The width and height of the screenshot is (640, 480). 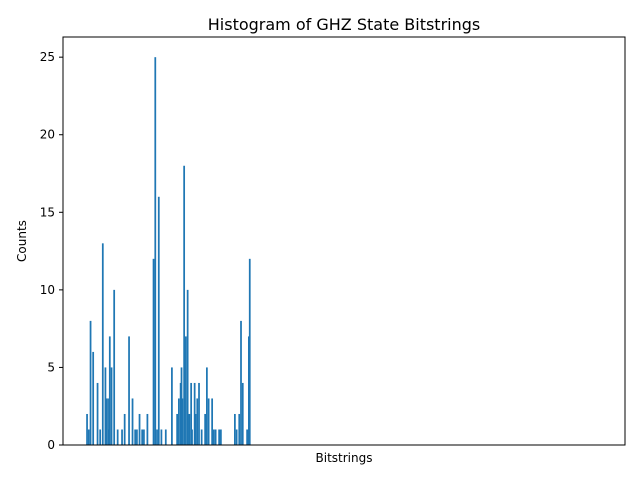 What do you see at coordinates (22, 241) in the screenshot?
I see `y-axis-label: Counts` at bounding box center [22, 241].